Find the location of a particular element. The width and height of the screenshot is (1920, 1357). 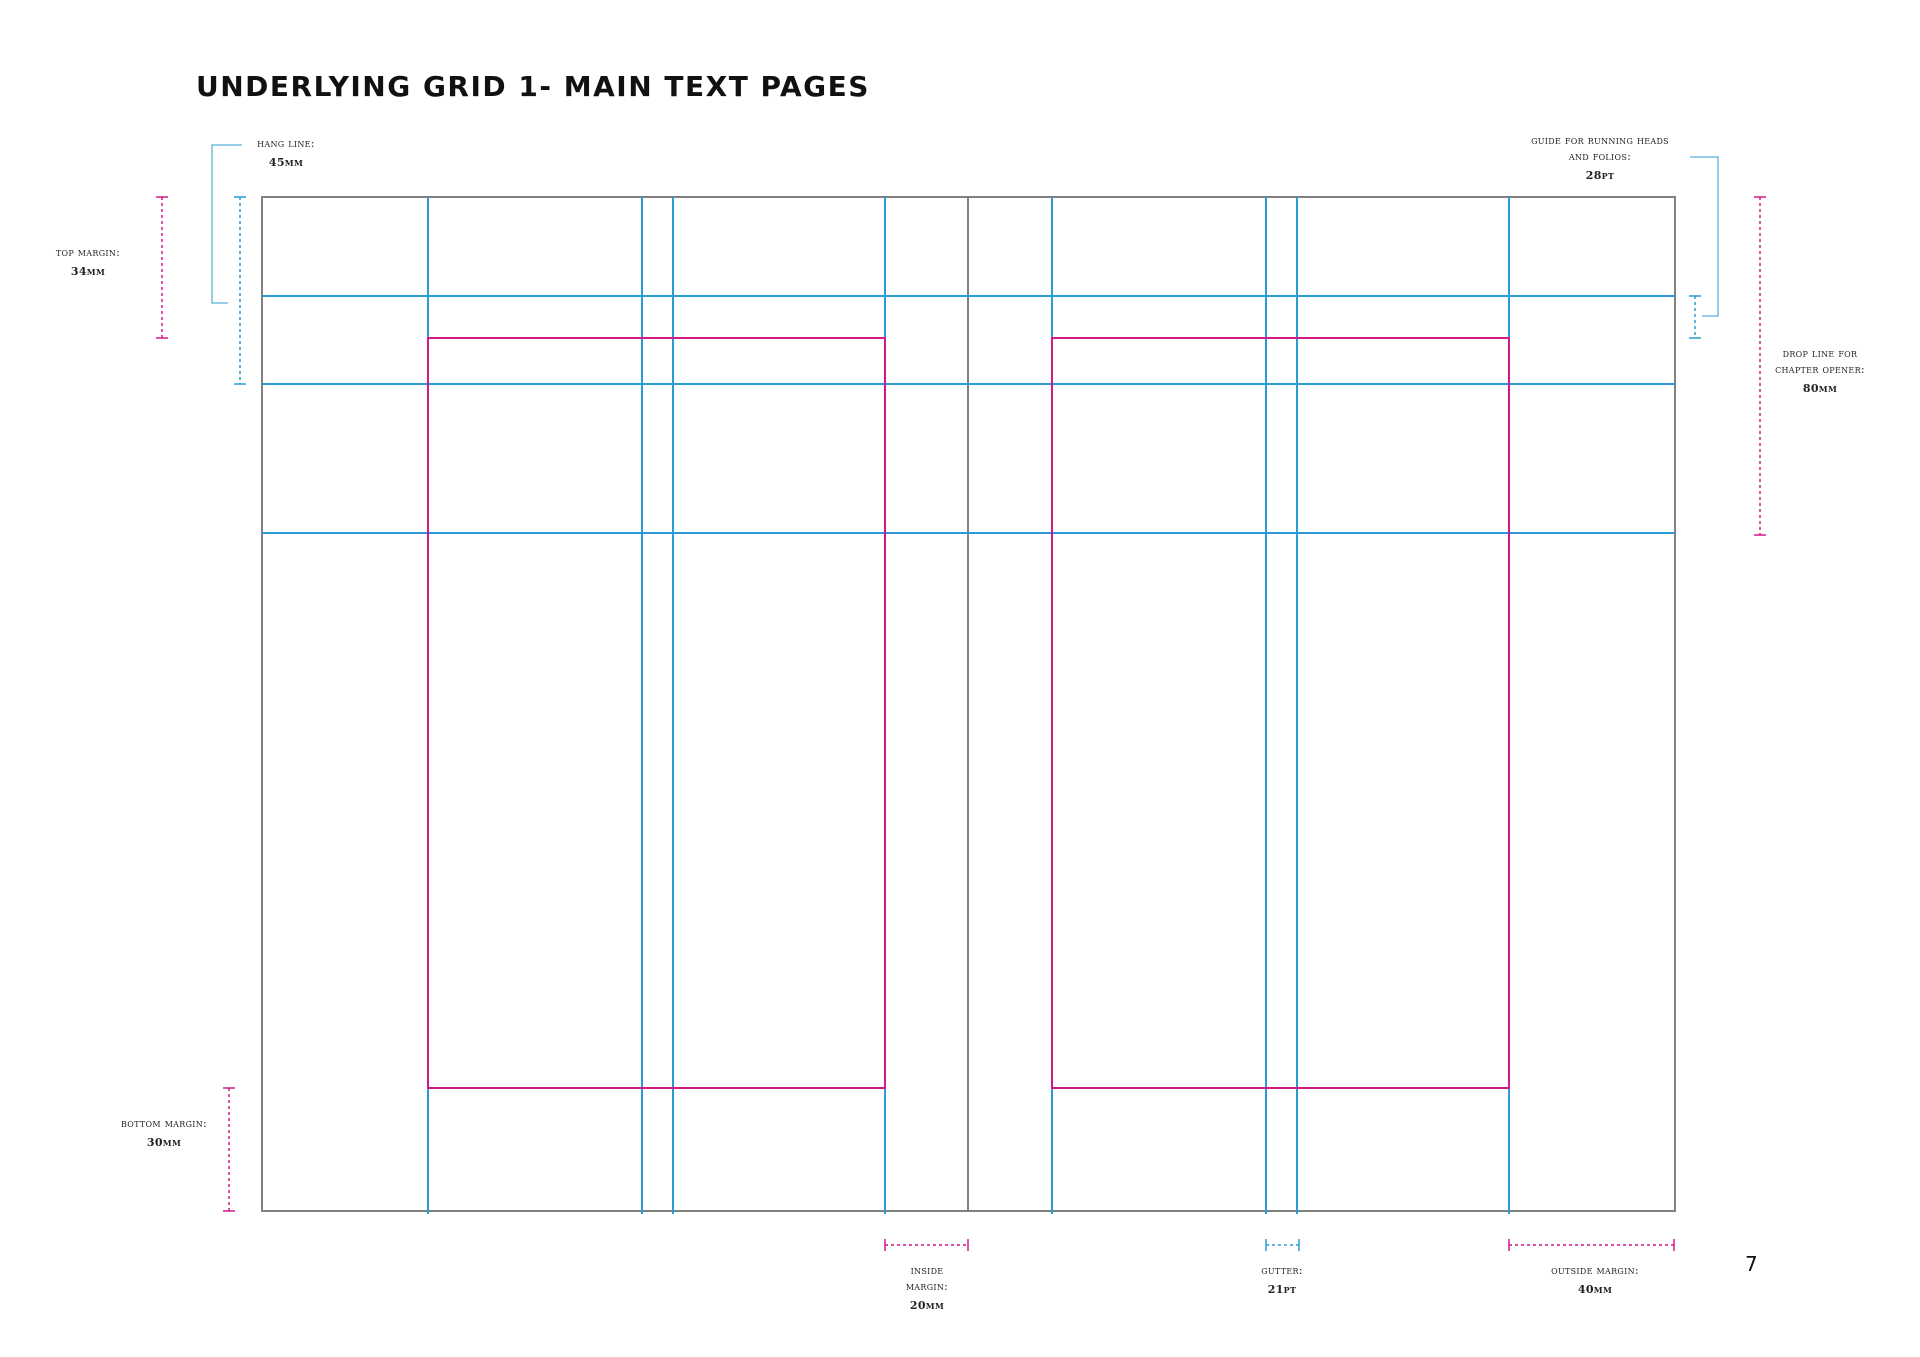

inside-margin-label-line2: margin: is located at coordinates (927, 1286).